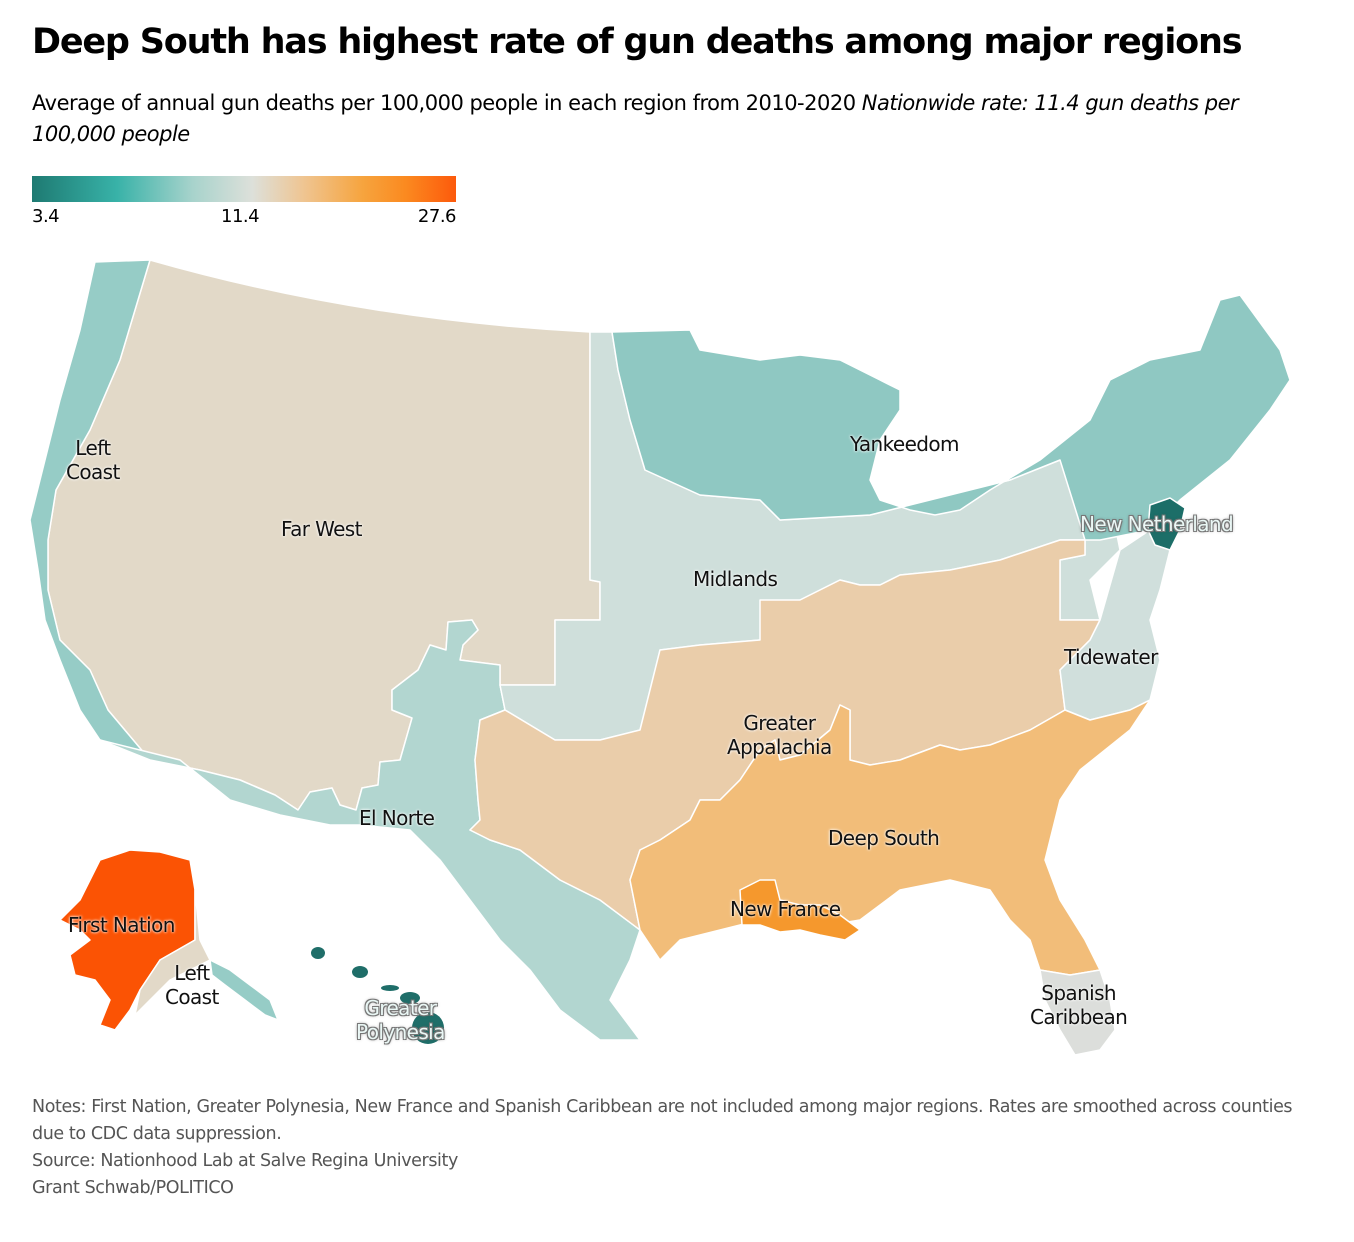  I want to click on label-deep-south: Deep South, so click(884, 838).